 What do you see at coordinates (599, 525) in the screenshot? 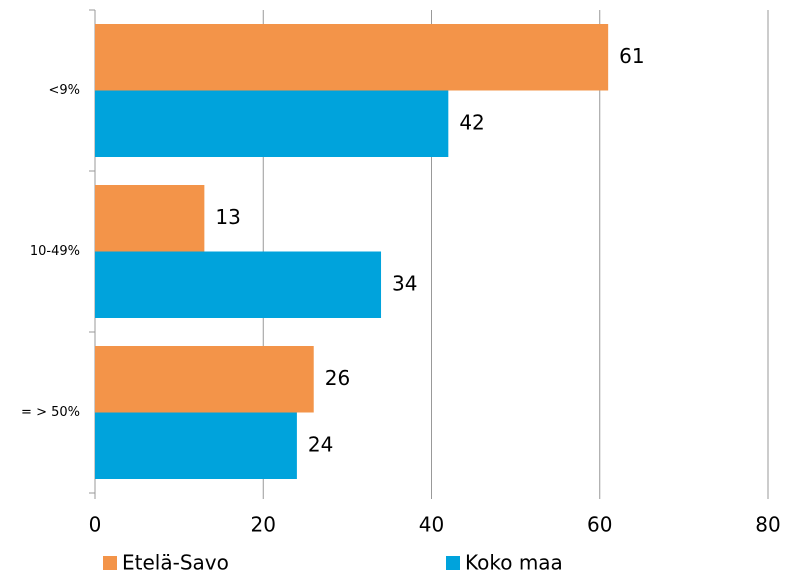
I see `x-tick-label: 60` at bounding box center [599, 525].